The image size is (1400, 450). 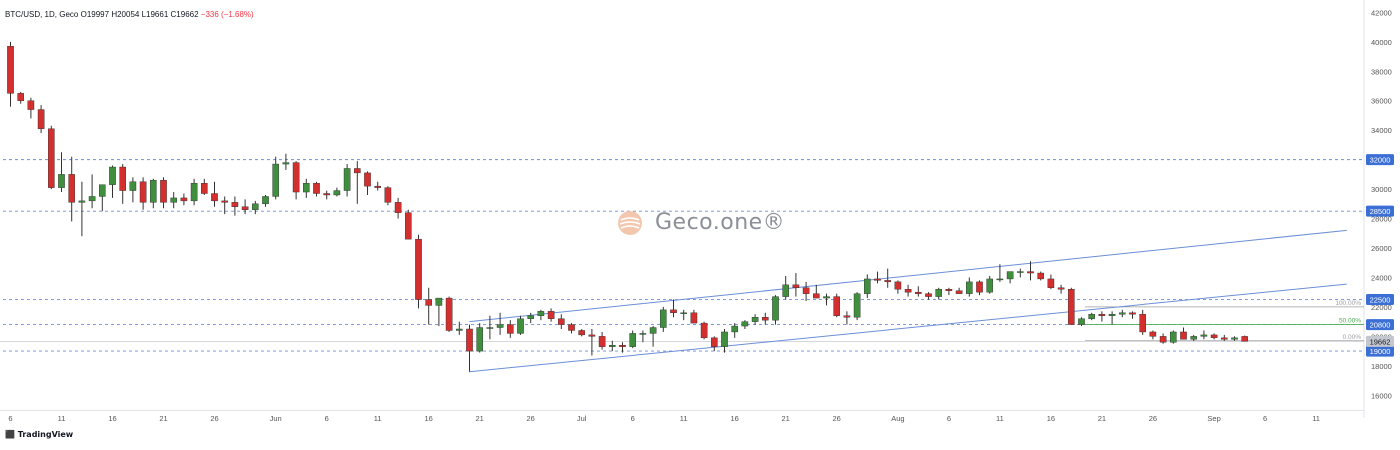 I want to click on tradingview-logo: ⬛ TradingView, so click(x=39, y=434).